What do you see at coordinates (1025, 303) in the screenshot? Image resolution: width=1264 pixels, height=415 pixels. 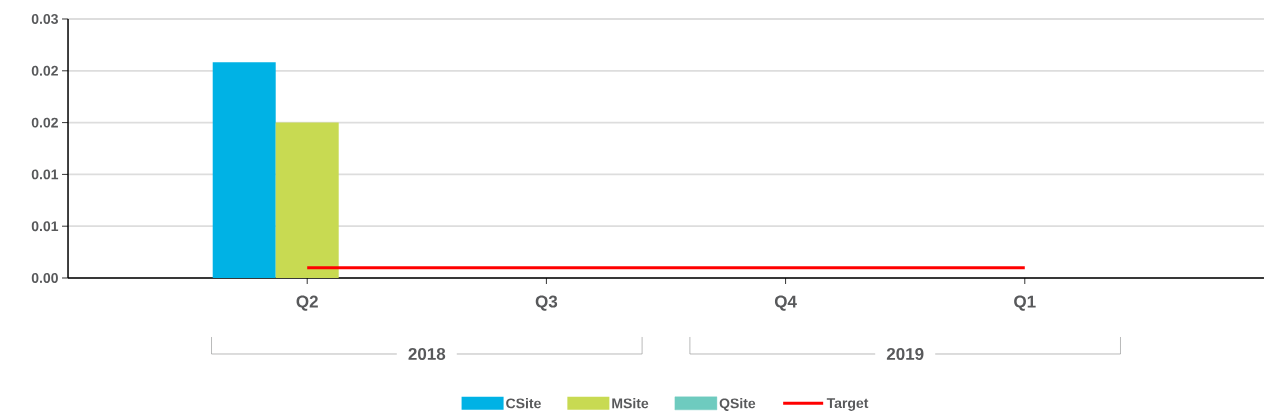 I see `x-tick-label: Q1` at bounding box center [1025, 303].